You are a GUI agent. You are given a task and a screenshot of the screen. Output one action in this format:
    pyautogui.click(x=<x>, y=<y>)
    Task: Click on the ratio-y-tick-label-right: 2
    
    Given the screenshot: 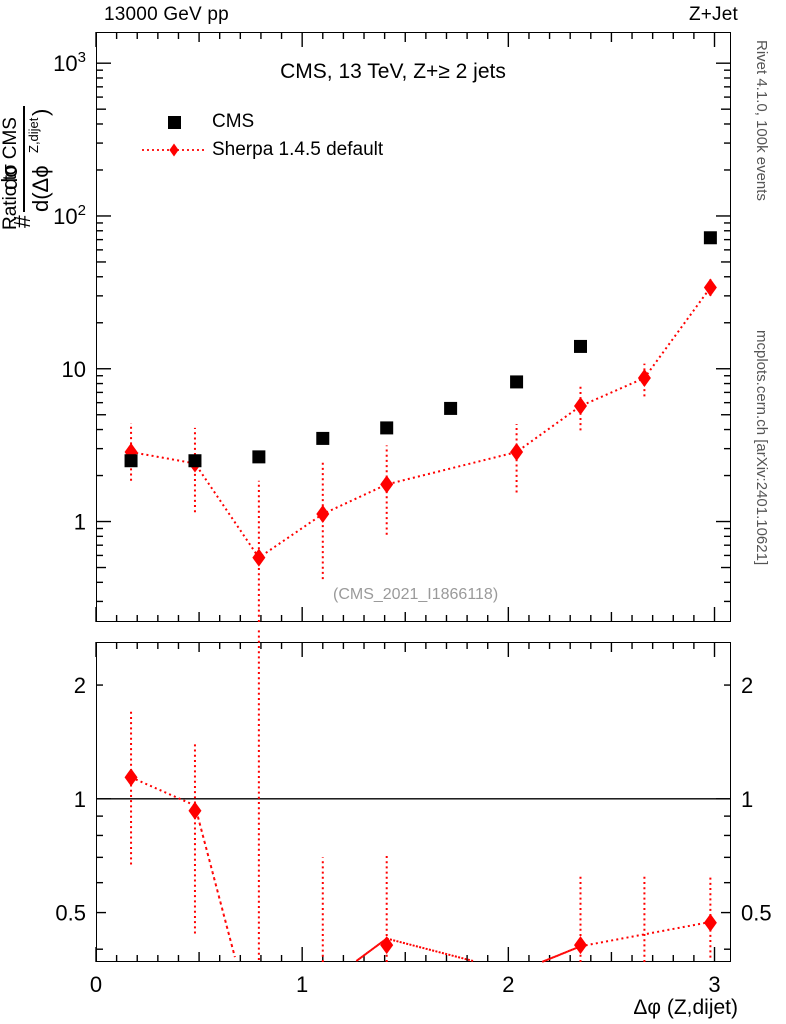 What is the action you would take?
    pyautogui.click(x=747, y=685)
    